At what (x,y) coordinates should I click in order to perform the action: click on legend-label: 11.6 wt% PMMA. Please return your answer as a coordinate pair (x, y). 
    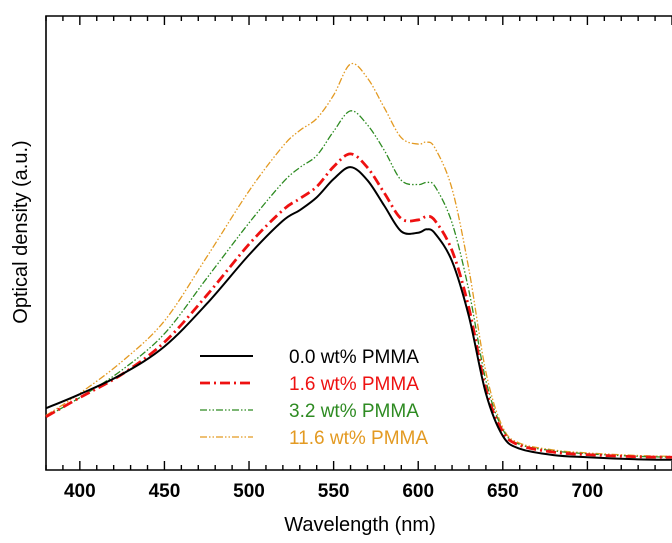
    Looking at the image, I should click on (358, 438).